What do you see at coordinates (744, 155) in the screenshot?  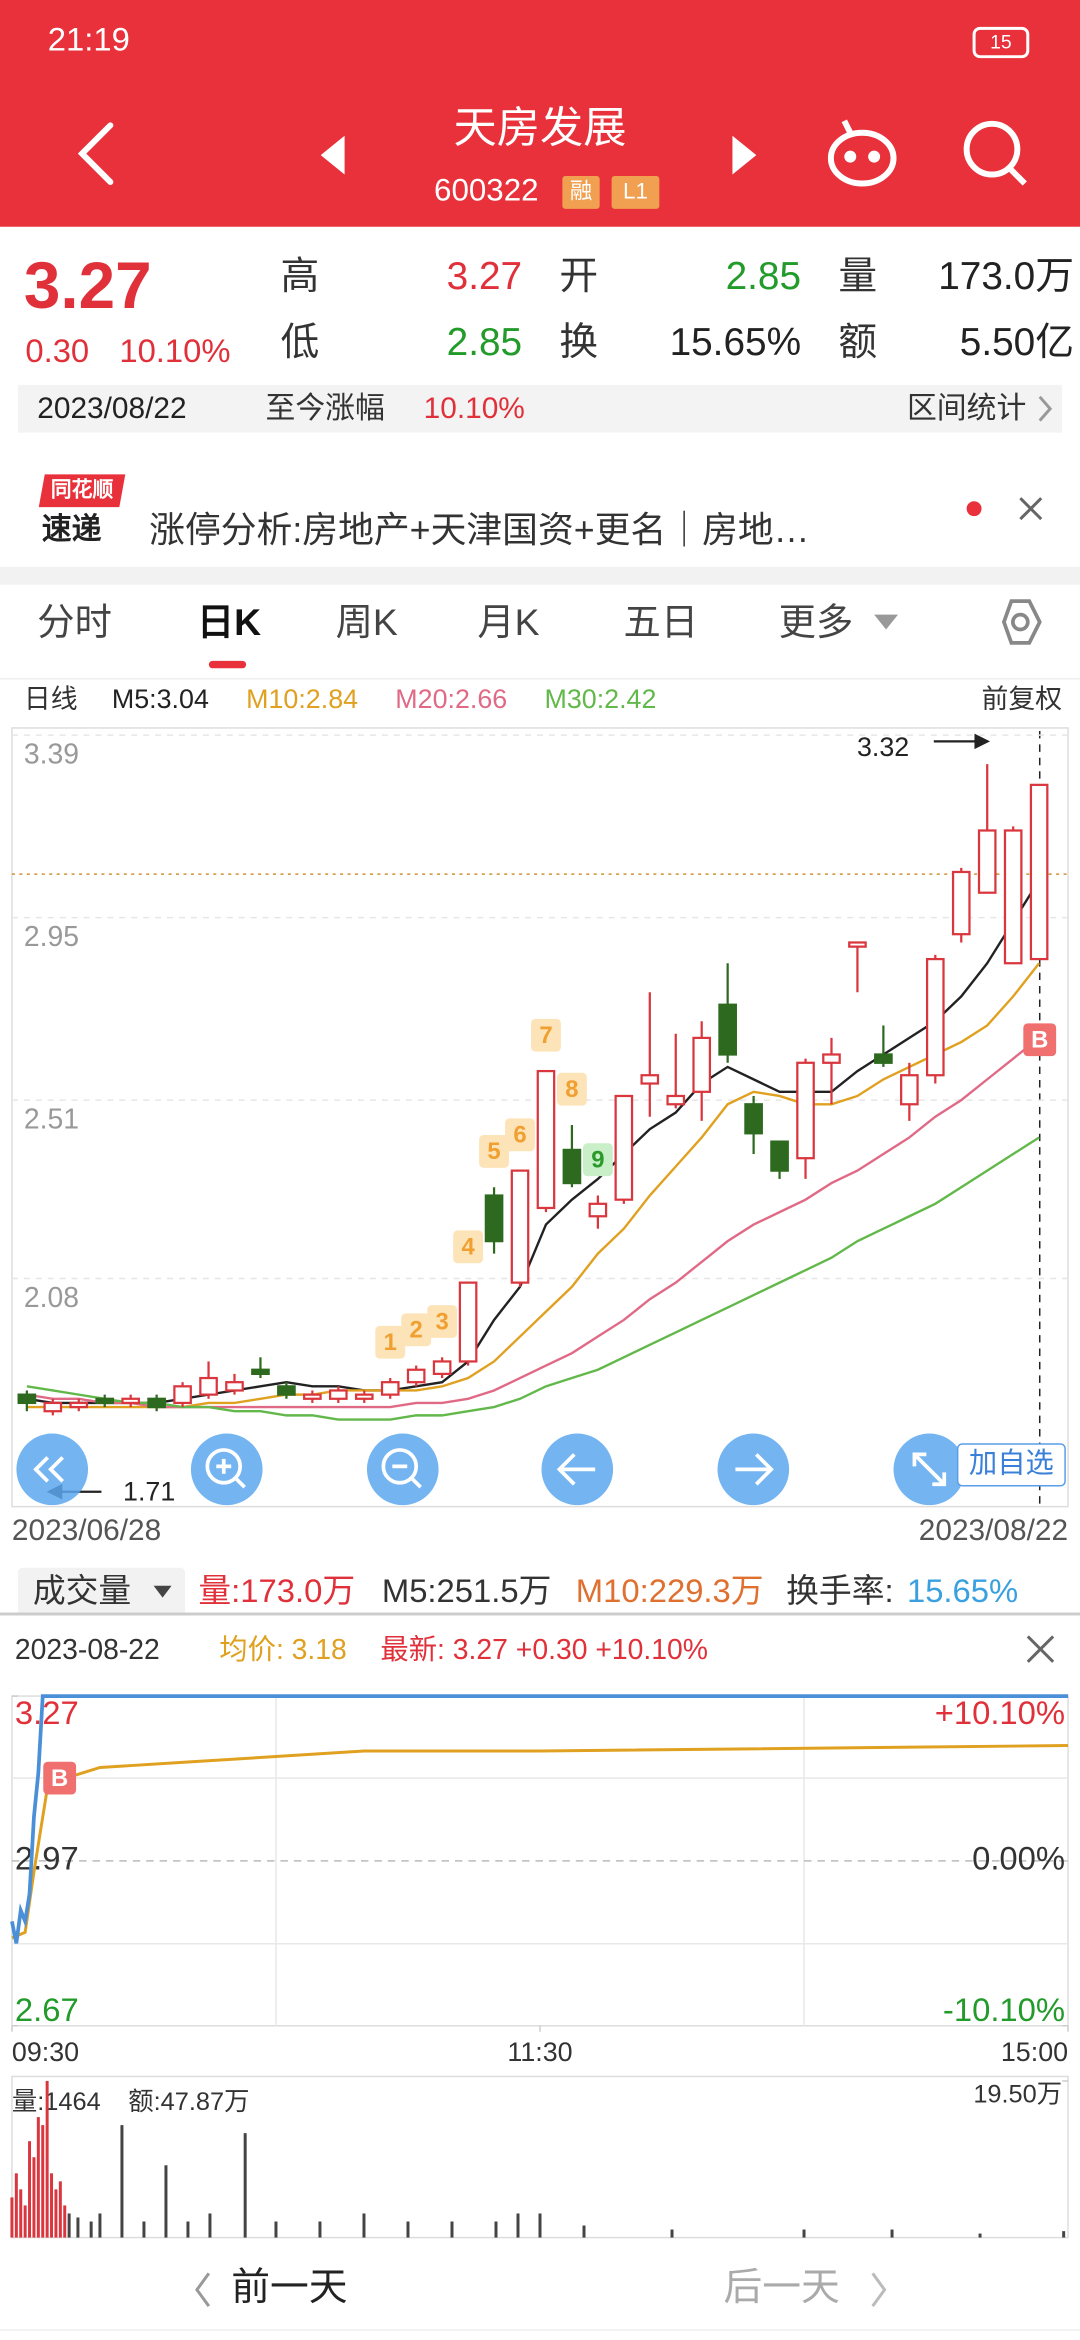 I see `next-stock` at bounding box center [744, 155].